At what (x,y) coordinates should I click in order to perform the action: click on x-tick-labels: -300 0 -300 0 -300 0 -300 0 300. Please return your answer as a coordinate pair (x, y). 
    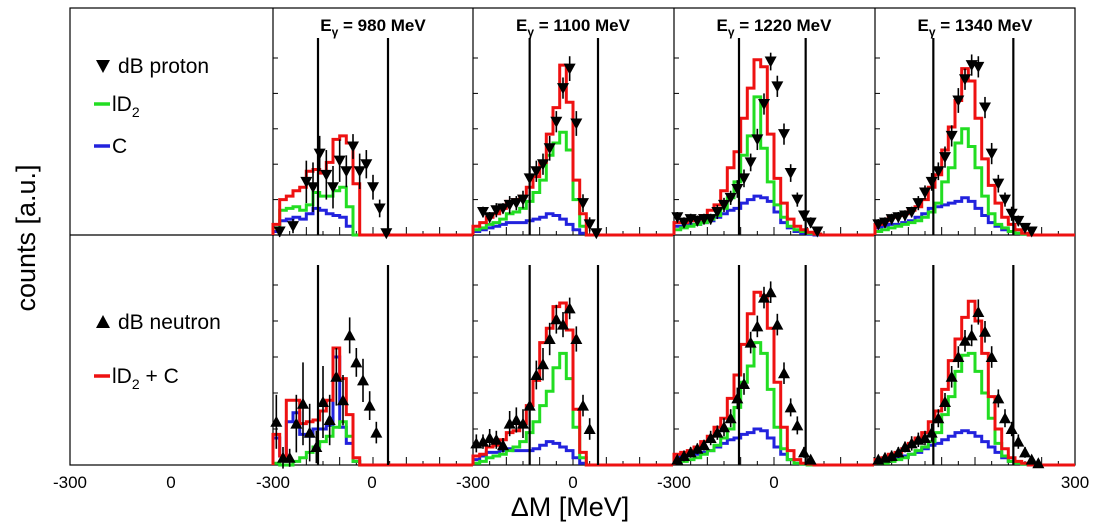
    Looking at the image, I should click on (571, 482).